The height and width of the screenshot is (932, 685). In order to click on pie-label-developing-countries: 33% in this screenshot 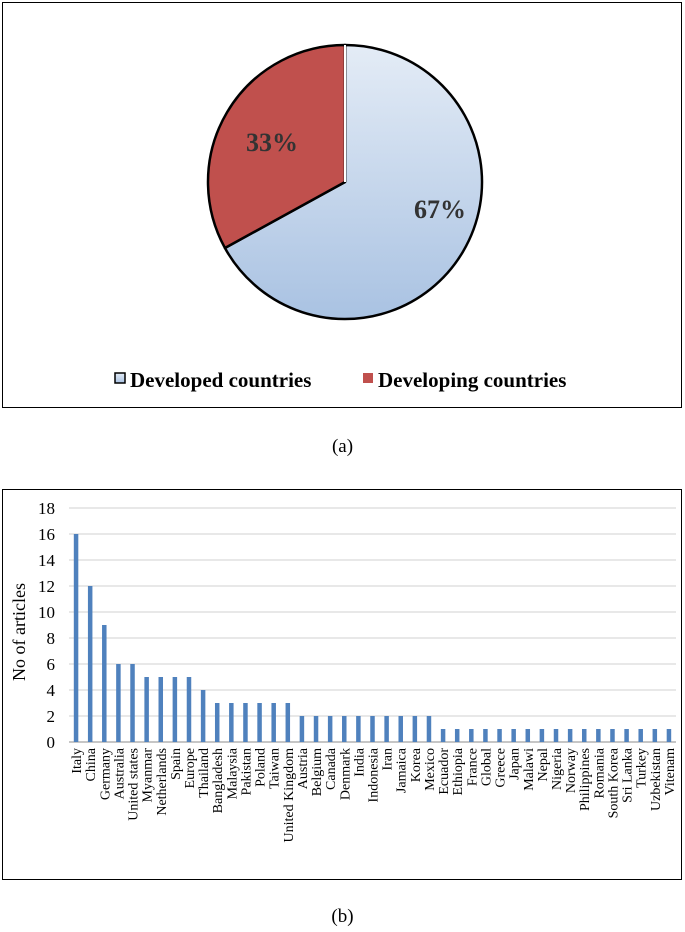, I will do `click(272, 142)`.